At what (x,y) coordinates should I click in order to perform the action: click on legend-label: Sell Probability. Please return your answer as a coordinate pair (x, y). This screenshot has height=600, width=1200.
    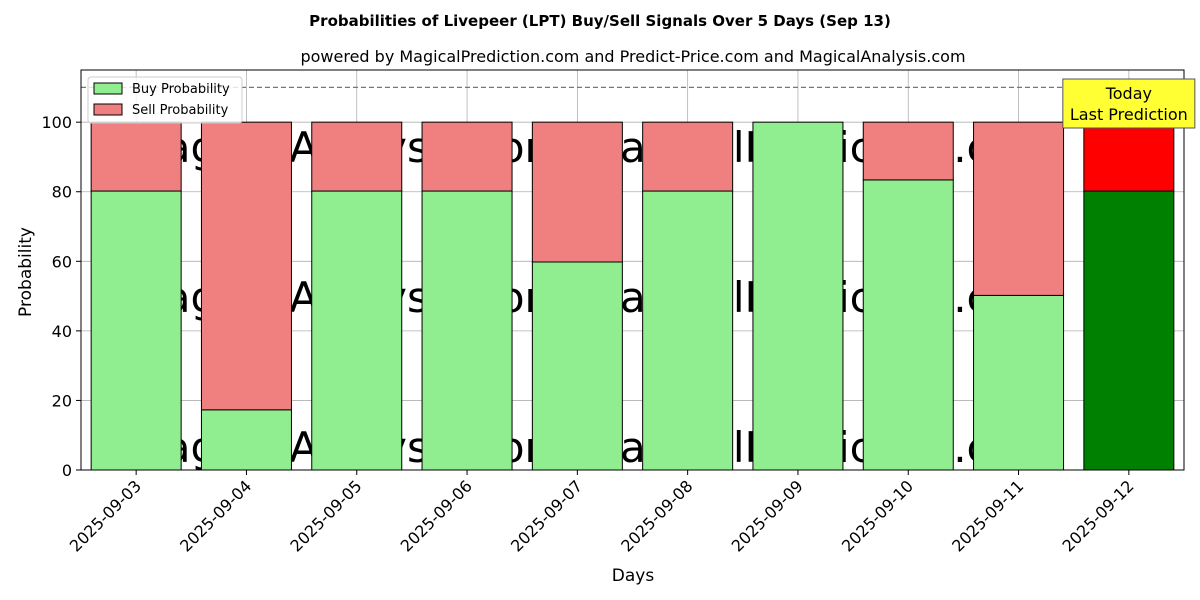
    Looking at the image, I should click on (180, 110).